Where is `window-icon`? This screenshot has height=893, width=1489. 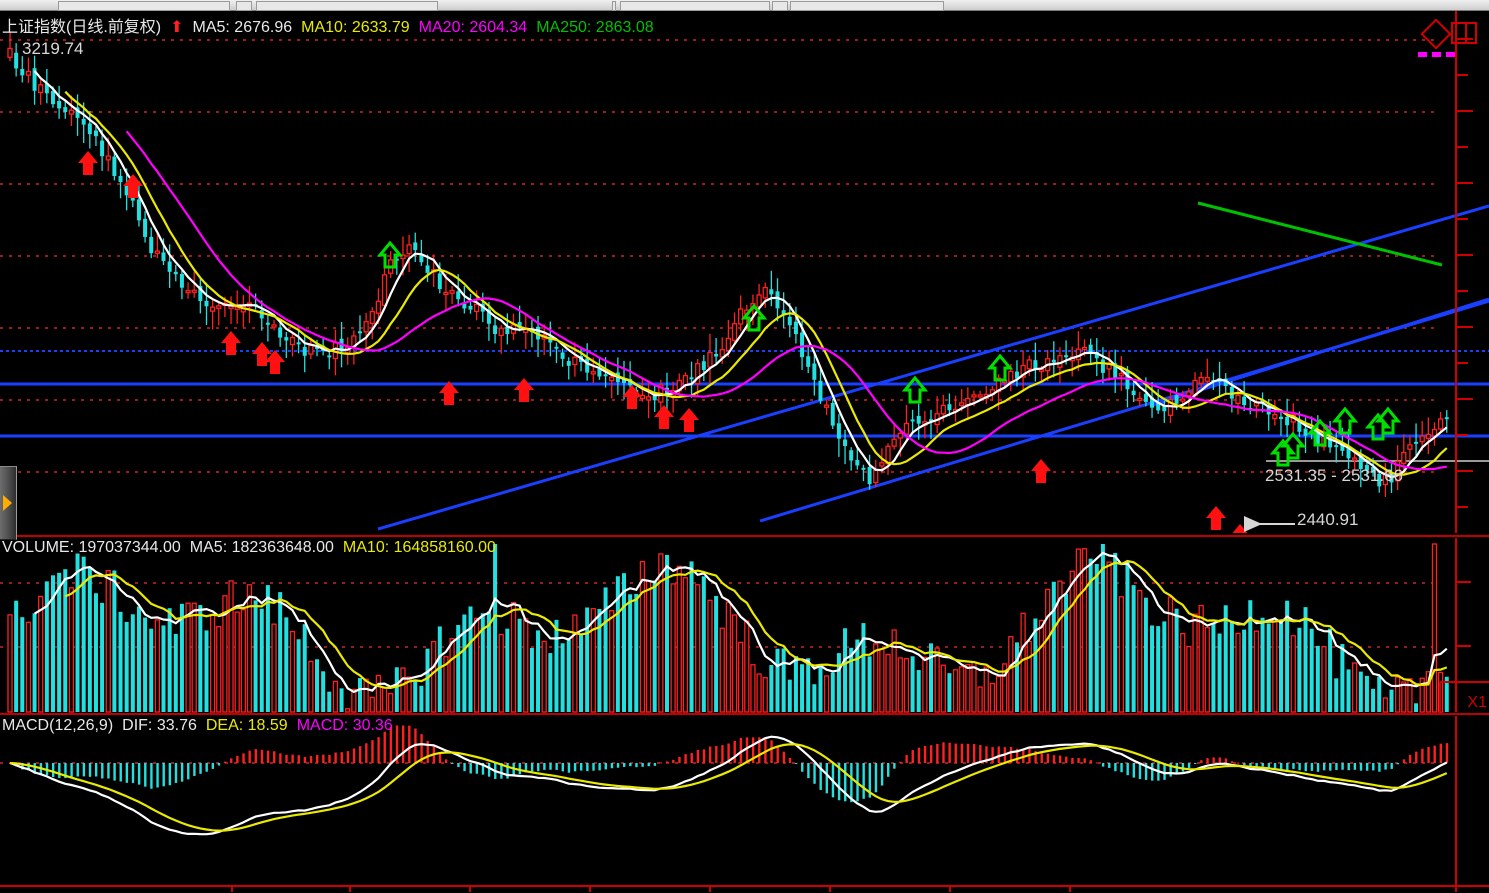 window-icon is located at coordinates (1464, 33).